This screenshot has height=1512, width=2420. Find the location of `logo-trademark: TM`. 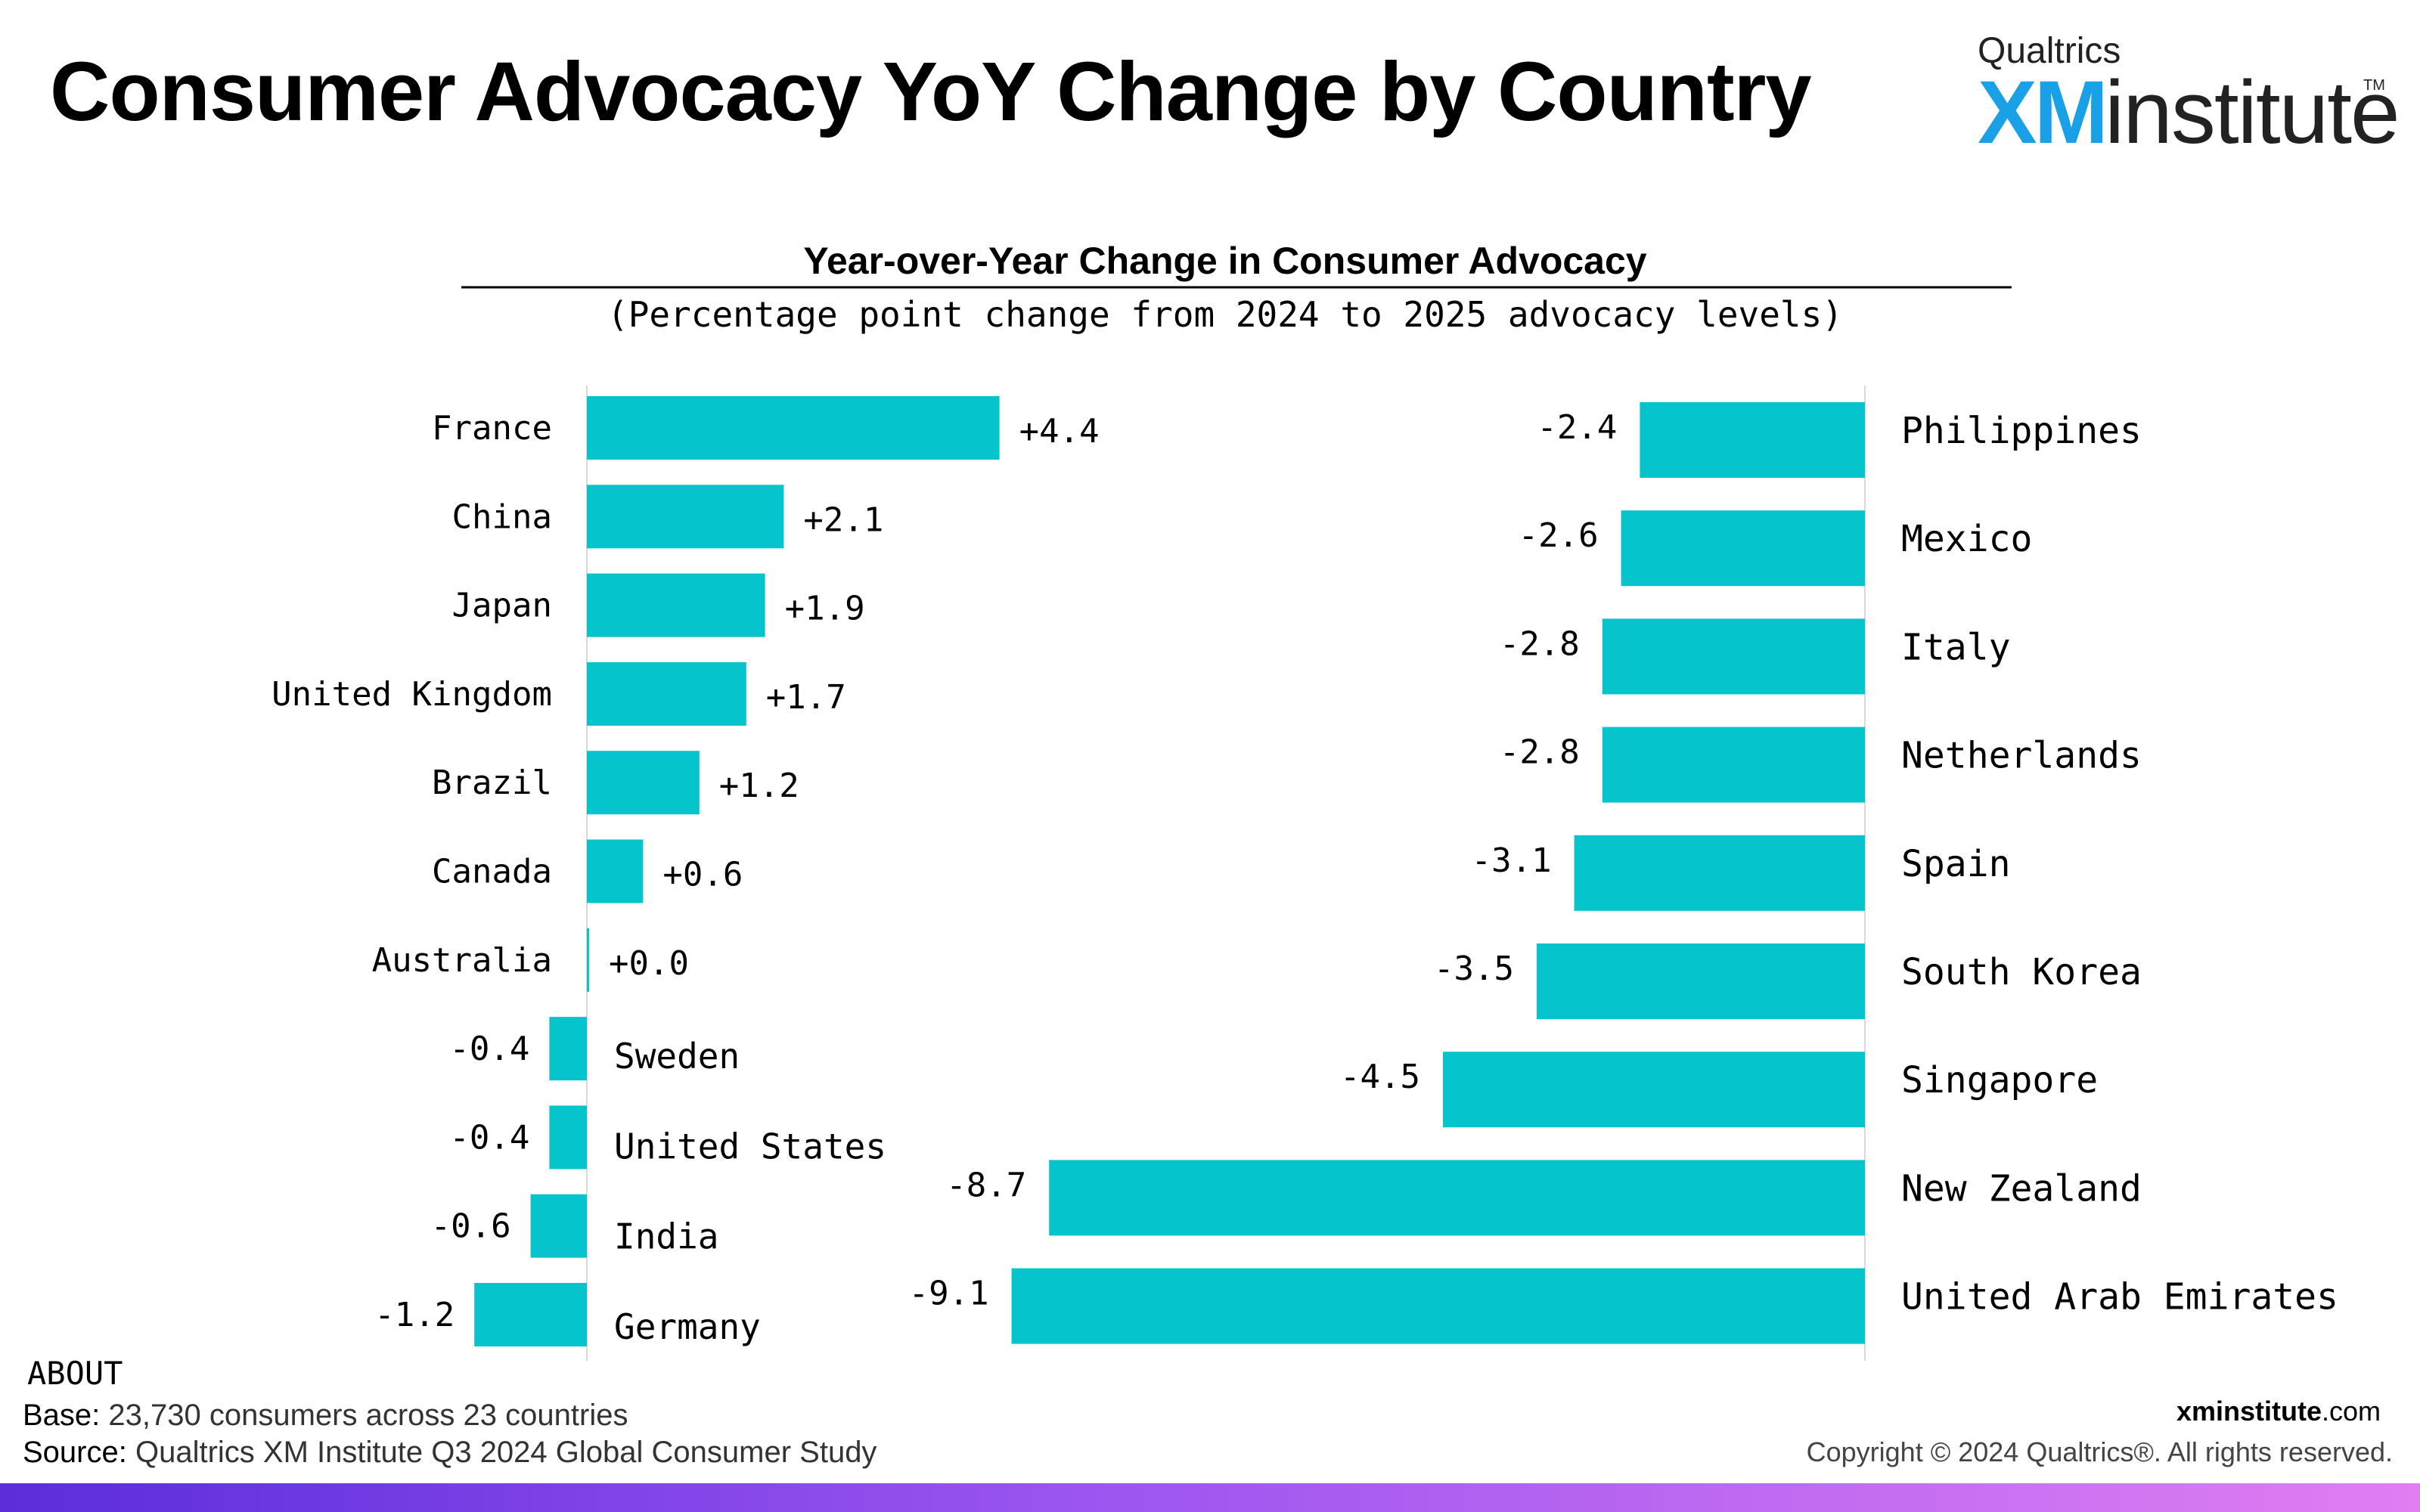

logo-trademark: TM is located at coordinates (2374, 85).